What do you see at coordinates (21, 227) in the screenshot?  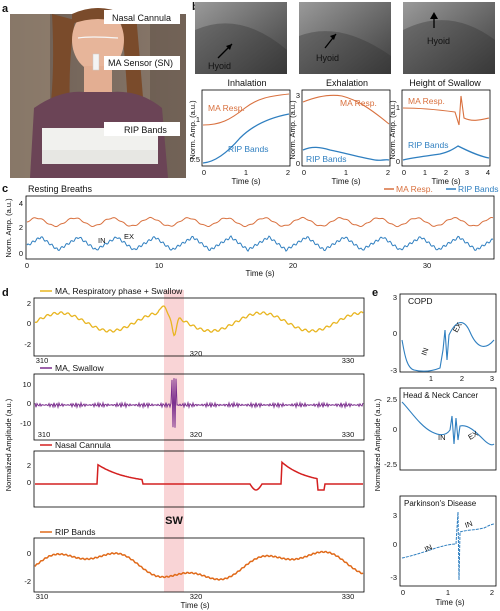 I see `c-ytick-2: 2` at bounding box center [21, 227].